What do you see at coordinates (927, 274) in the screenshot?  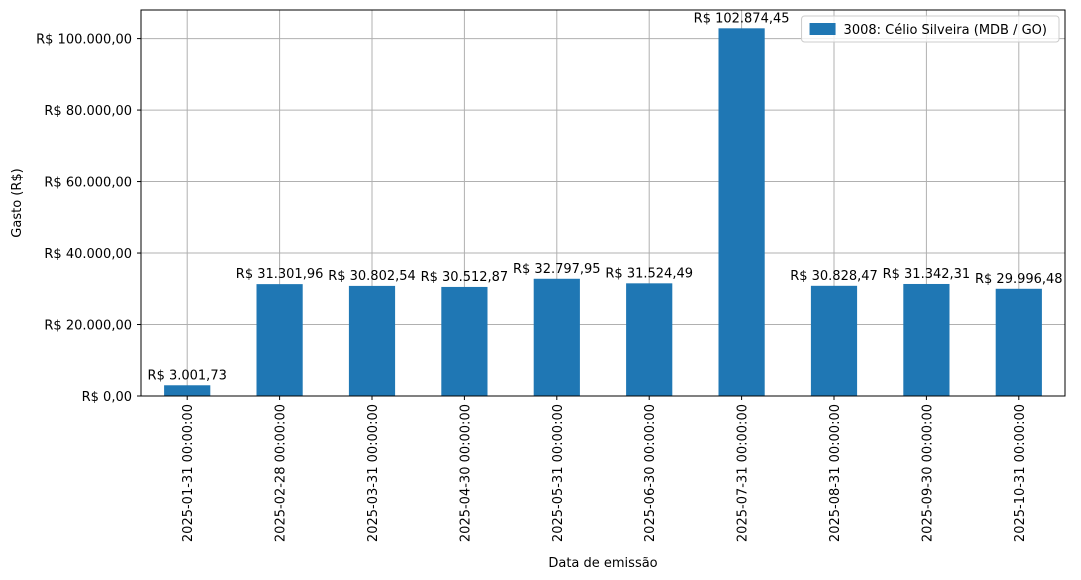 I see `bar-value-label: R$ 31.342,31` at bounding box center [927, 274].